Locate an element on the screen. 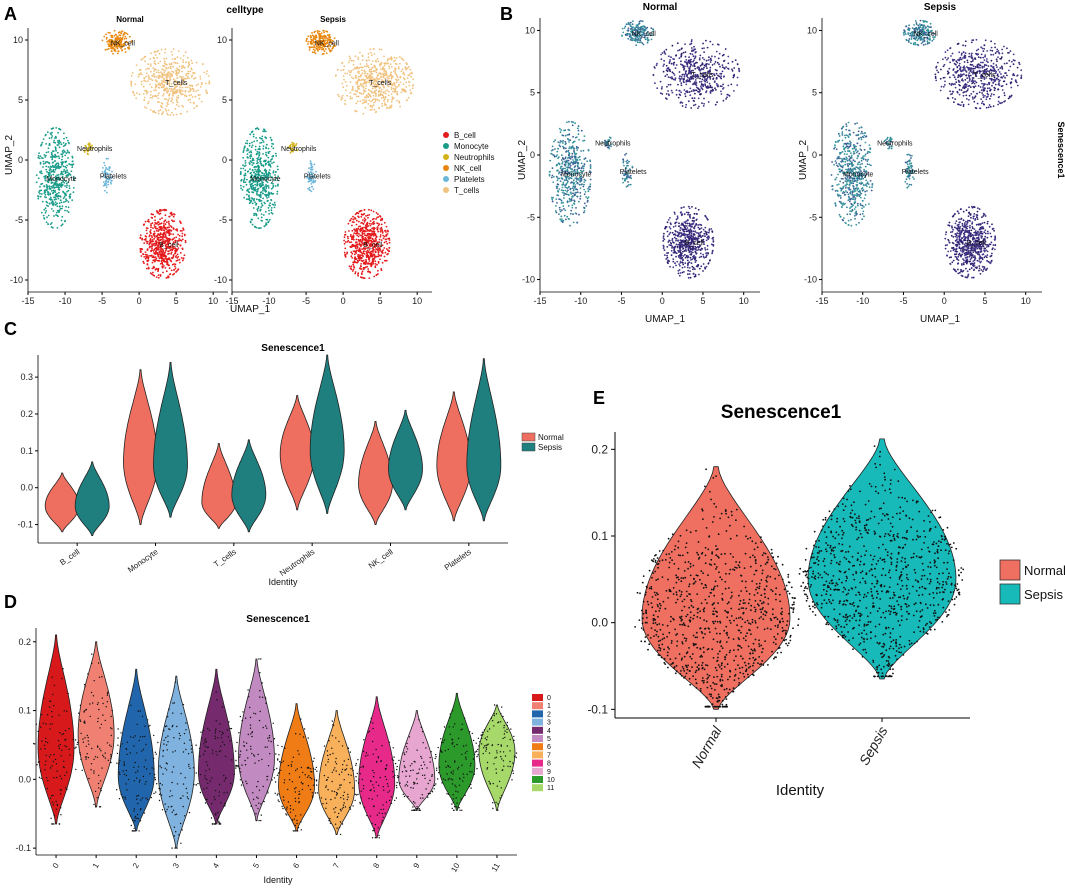 The height and width of the screenshot is (888, 1065). cluster-label: Monocyte is located at coordinates (61, 179).